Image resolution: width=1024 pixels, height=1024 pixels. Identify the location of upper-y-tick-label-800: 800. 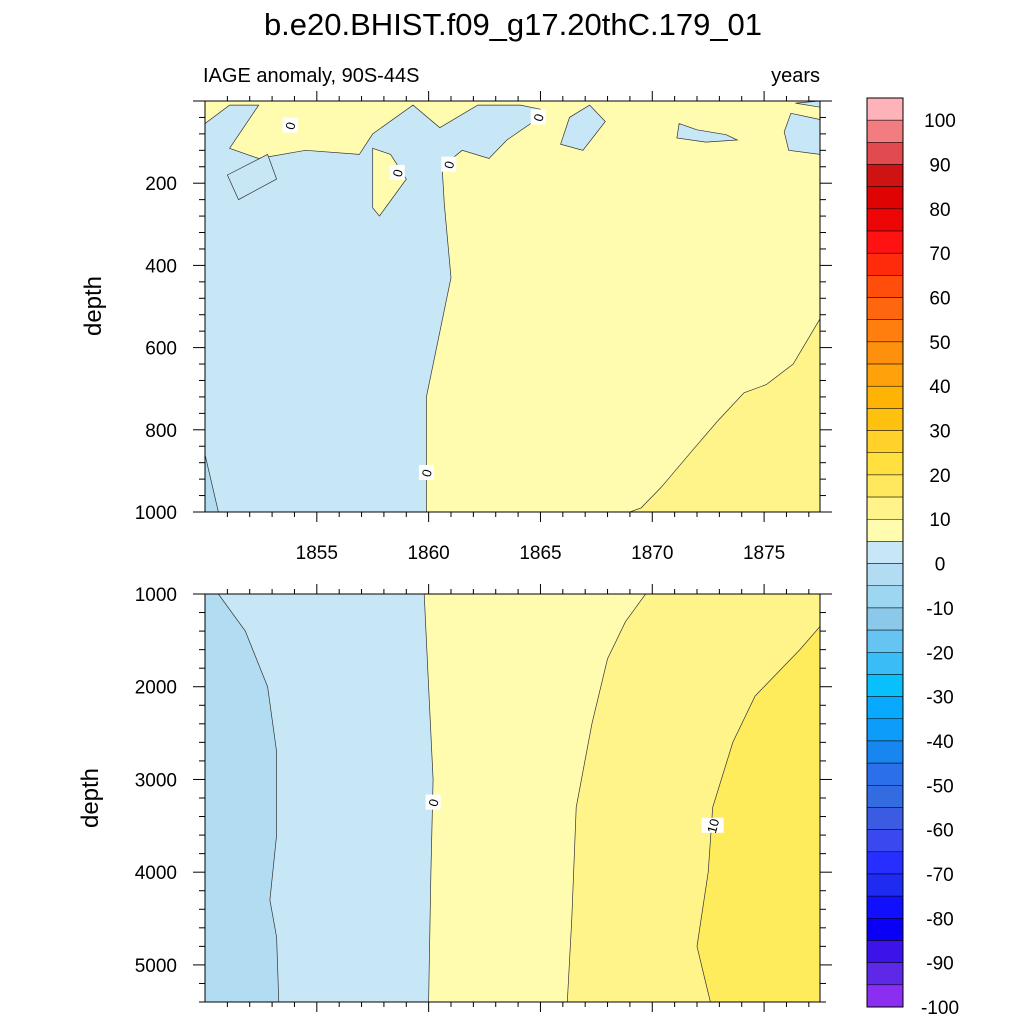
(161, 431).